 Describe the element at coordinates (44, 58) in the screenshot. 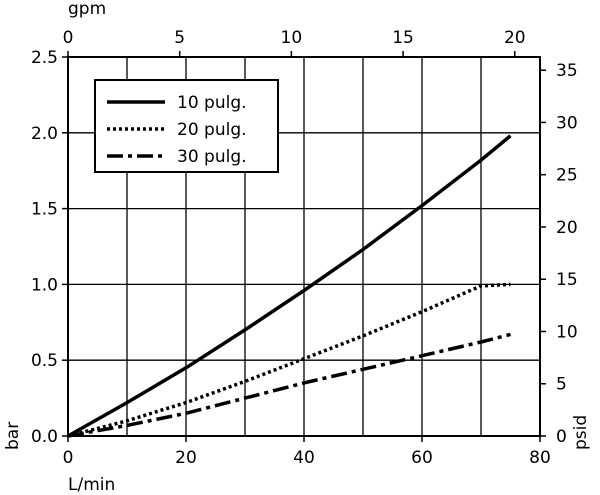

I see `y-tick-label: 2.5` at that location.